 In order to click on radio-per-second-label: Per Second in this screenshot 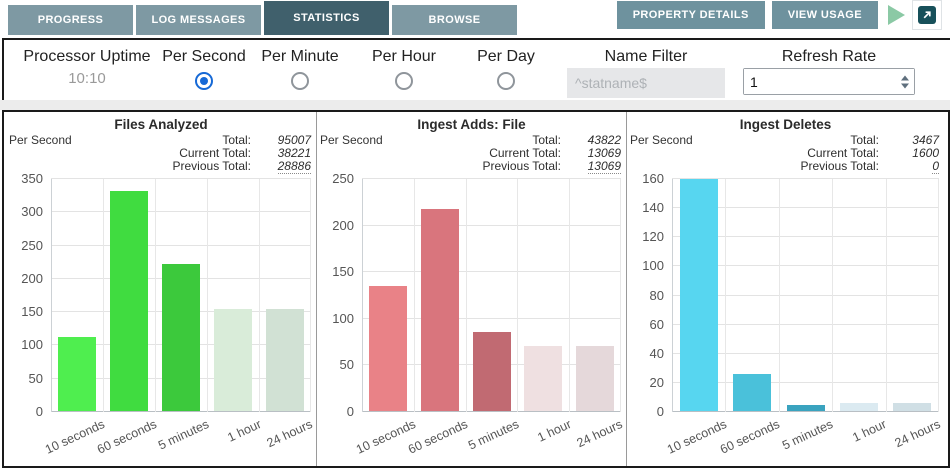, I will do `click(204, 56)`.